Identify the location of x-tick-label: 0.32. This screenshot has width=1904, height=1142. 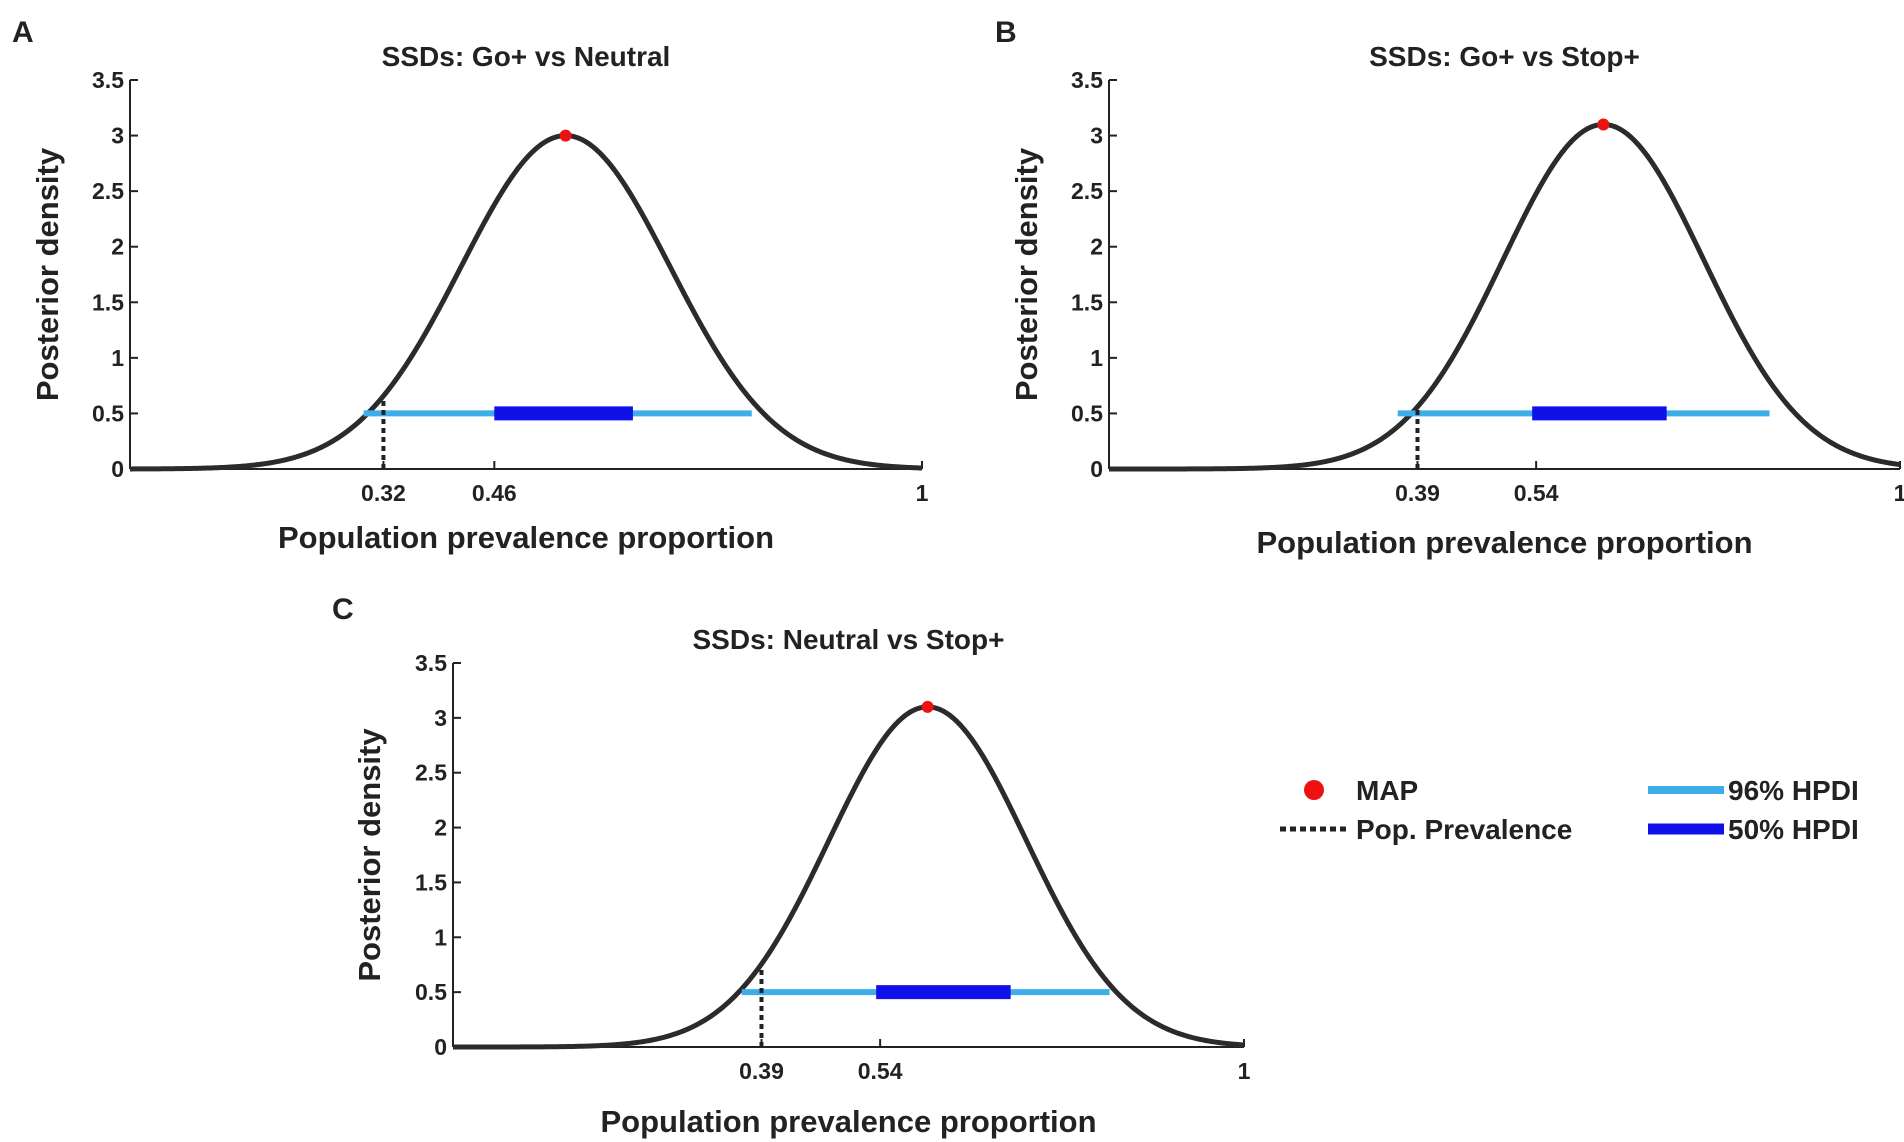
(383, 493).